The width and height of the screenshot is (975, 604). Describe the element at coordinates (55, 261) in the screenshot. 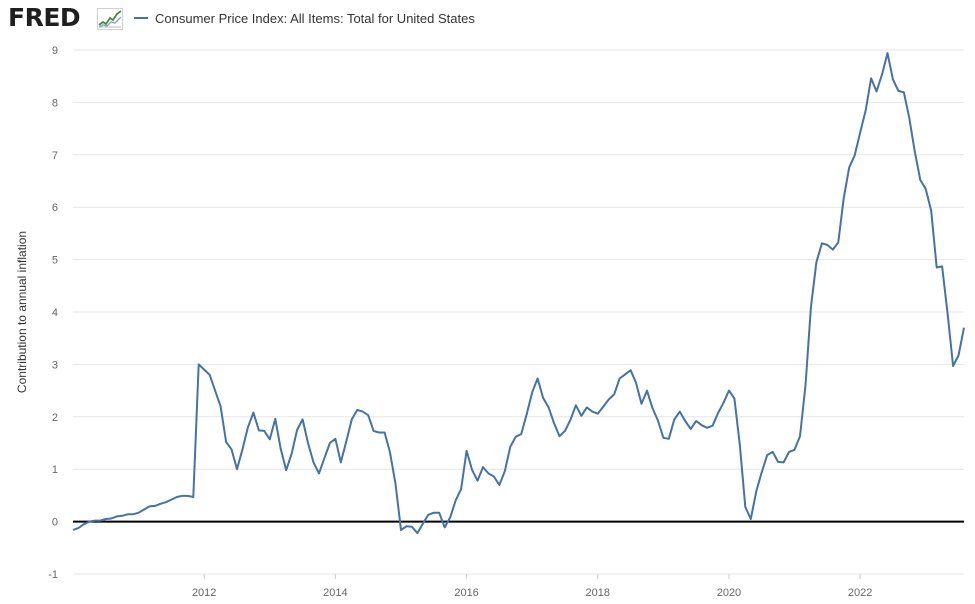

I see `y-tick-label: 5` at that location.